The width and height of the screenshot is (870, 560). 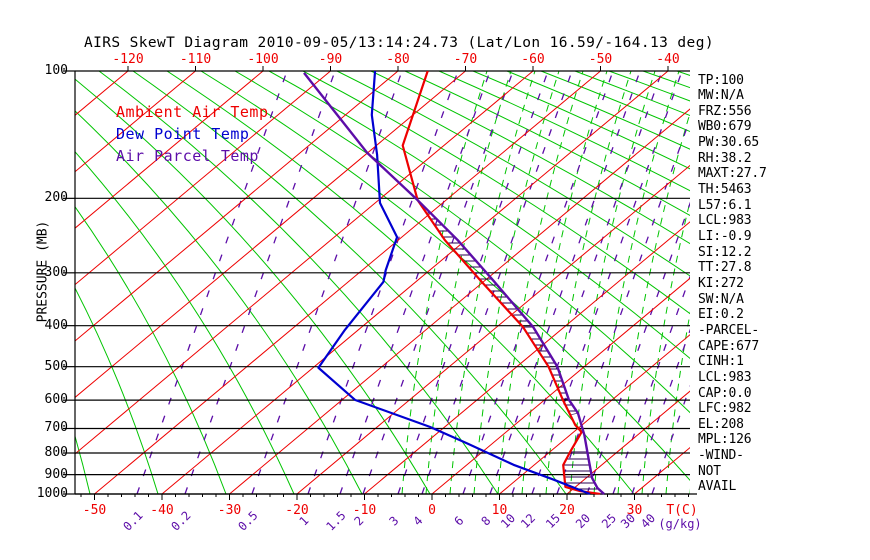 I want to click on legend-item-air-parcel-temp: Air Parcel Temp, so click(x=187, y=156).